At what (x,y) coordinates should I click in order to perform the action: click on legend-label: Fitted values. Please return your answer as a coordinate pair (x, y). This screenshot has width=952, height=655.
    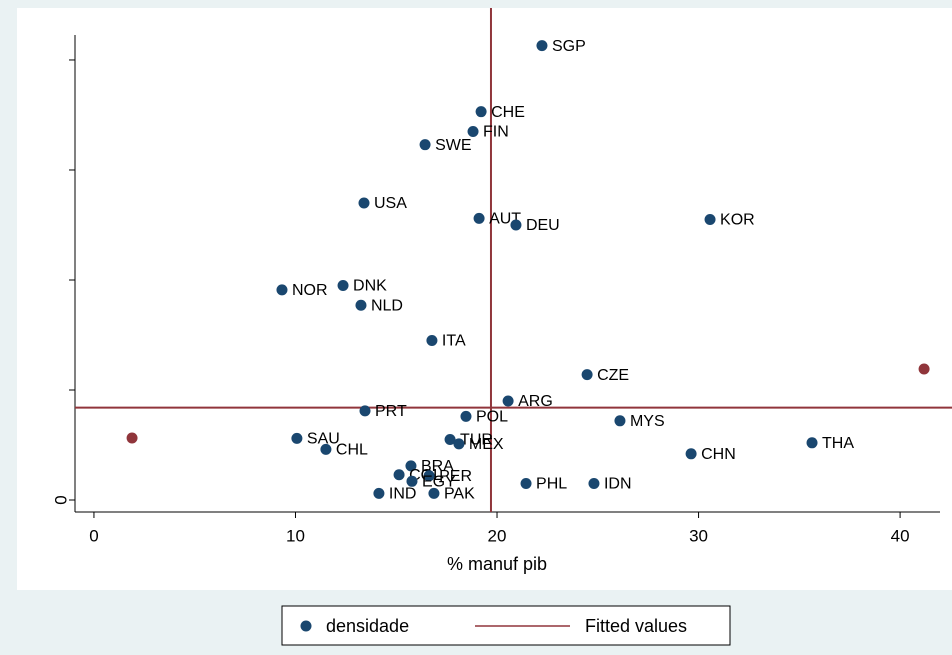
    Looking at the image, I should click on (636, 626).